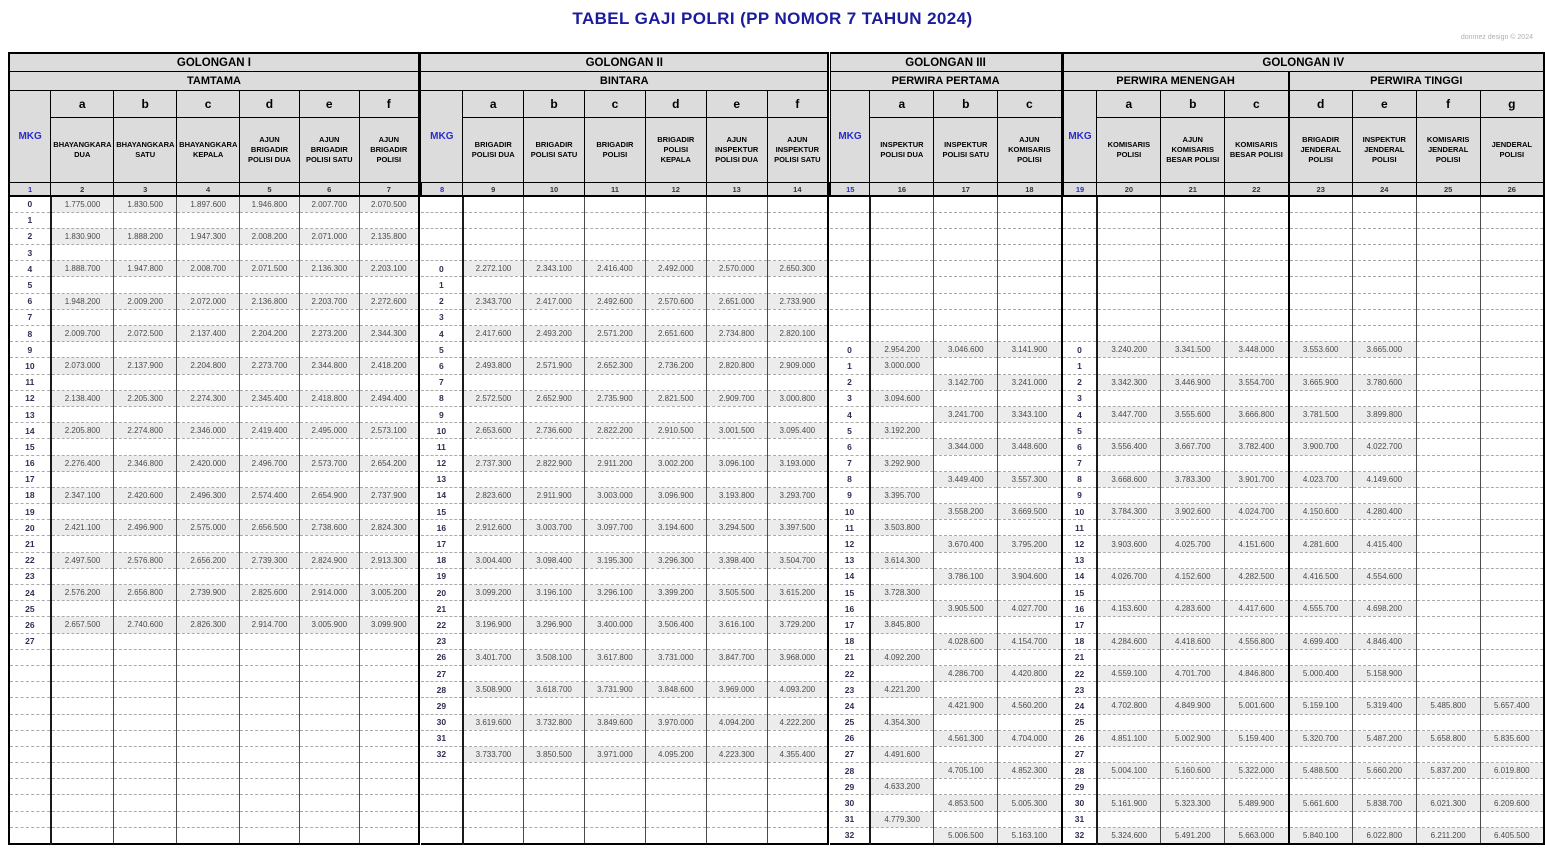  I want to click on column-letter: a, so click(902, 104).